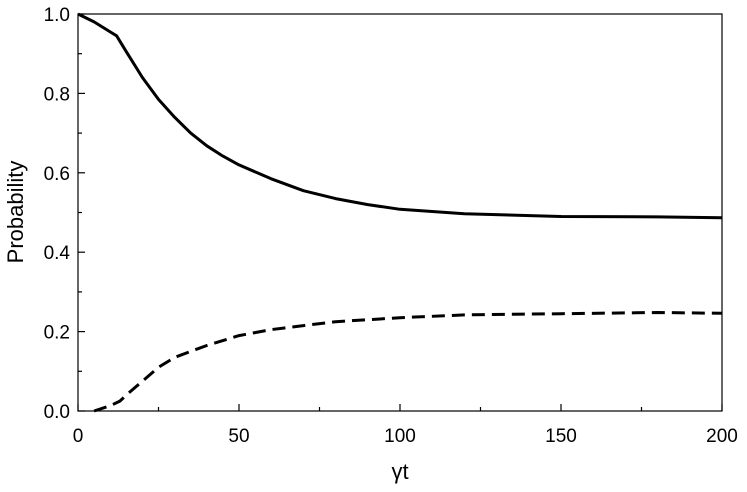  Describe the element at coordinates (15, 212) in the screenshot. I see `y-axis-label: Probability` at that location.